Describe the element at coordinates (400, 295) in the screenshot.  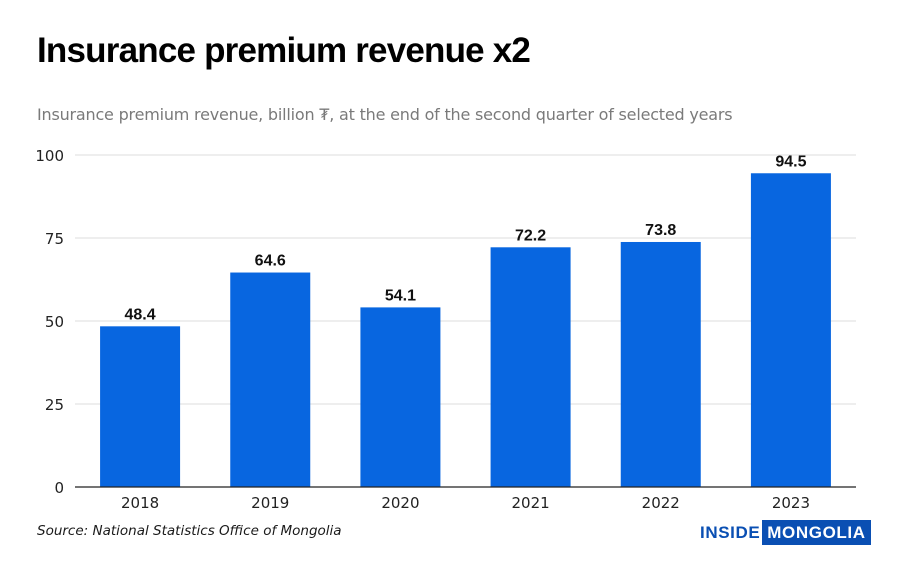
I see `data-label: 54.1` at that location.